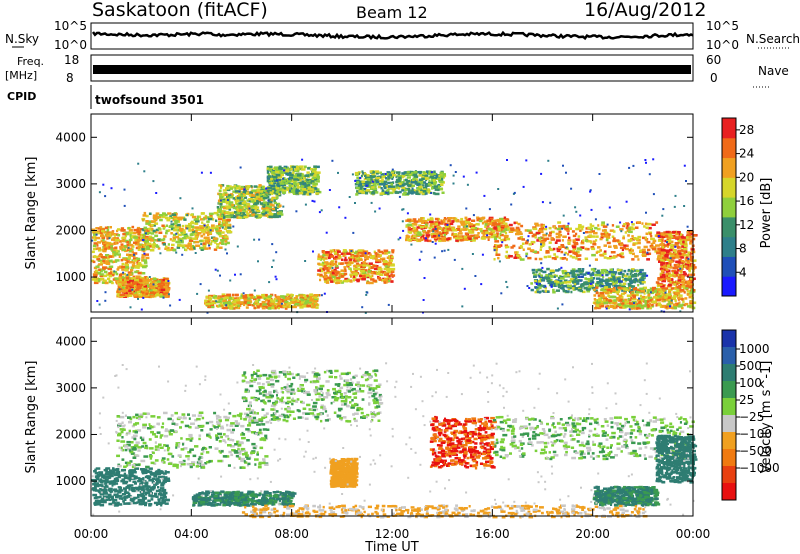  I want to click on nave-label: Nave, so click(773, 71).